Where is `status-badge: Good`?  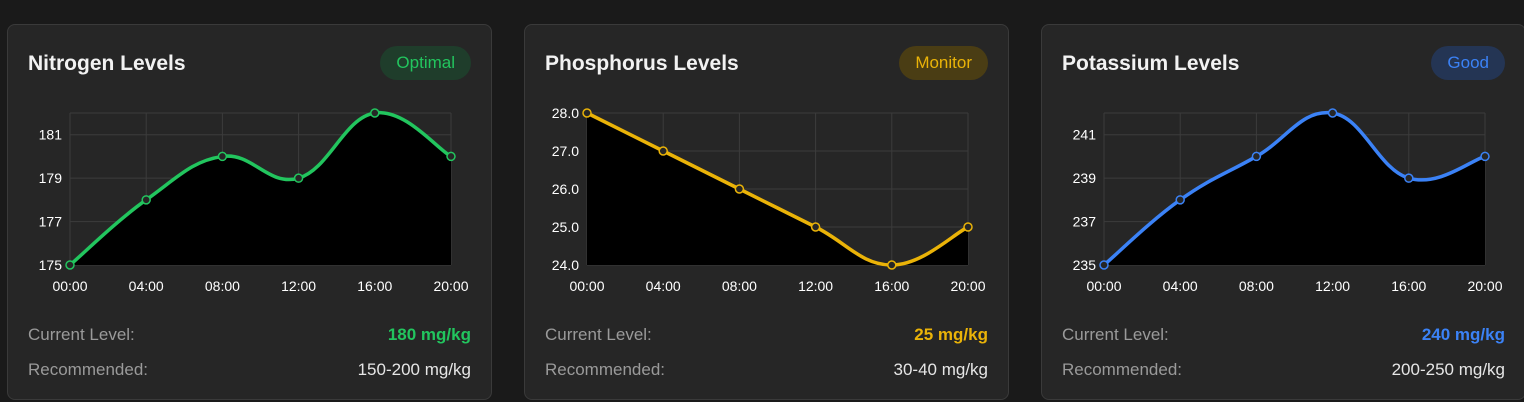 status-badge: Good is located at coordinates (1468, 63).